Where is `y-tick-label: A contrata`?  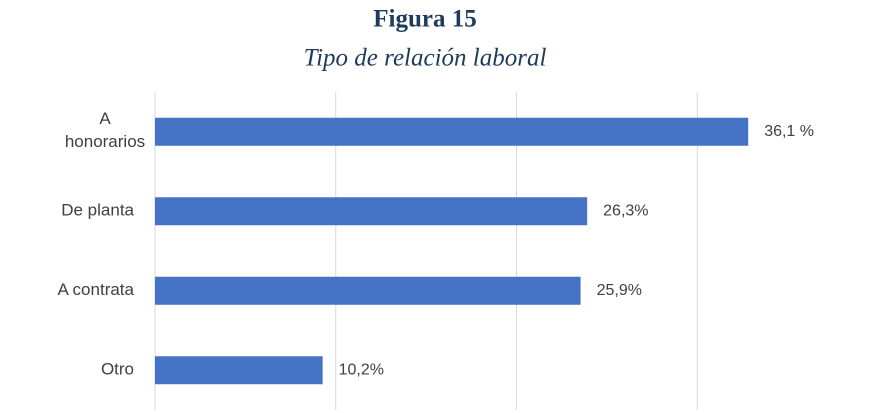
y-tick-label: A contrata is located at coordinates (95, 289).